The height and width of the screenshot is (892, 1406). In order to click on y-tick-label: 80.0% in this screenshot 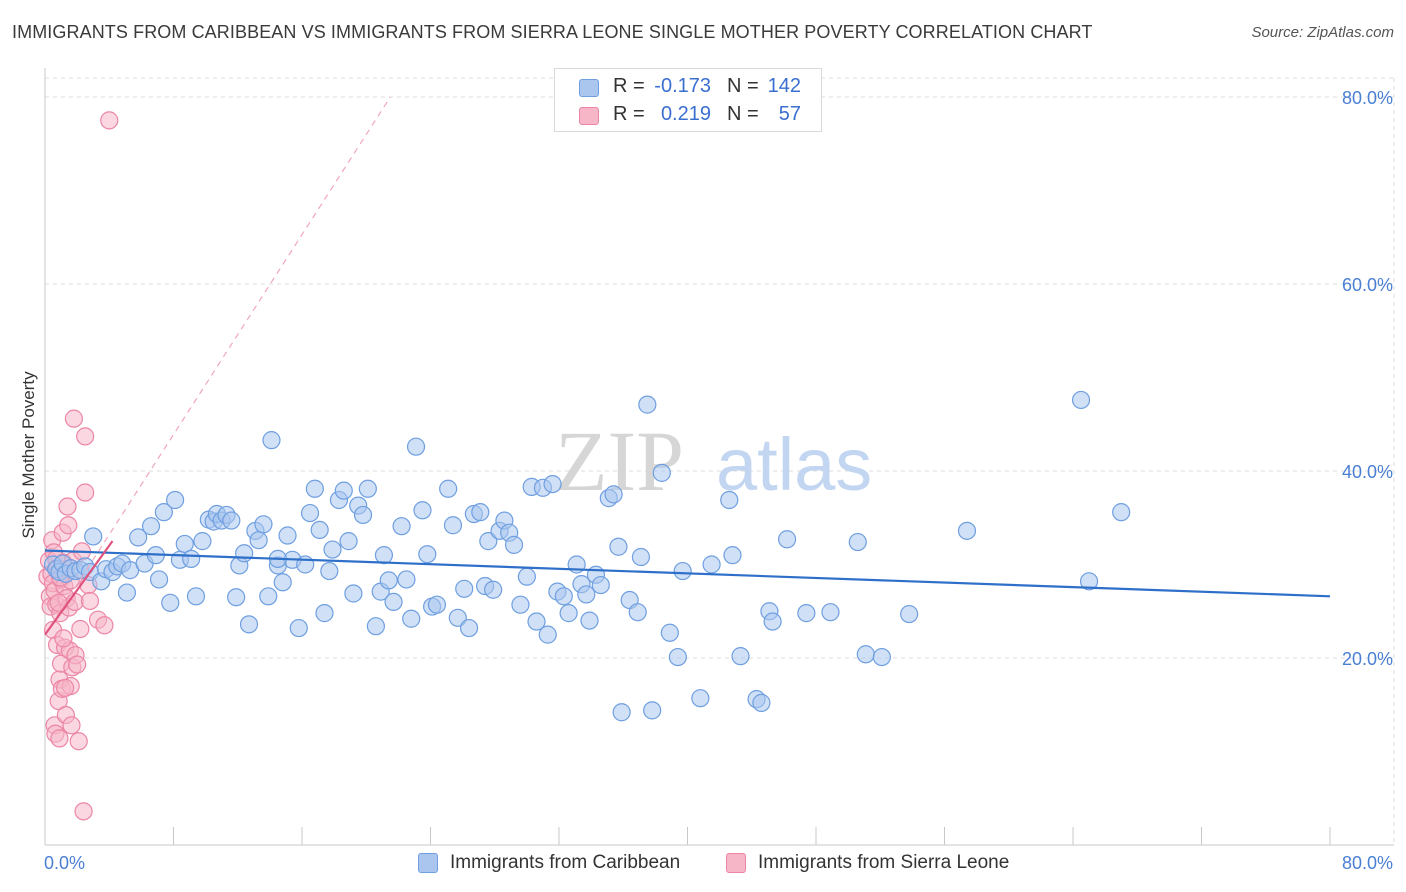, I will do `click(1367, 98)`.